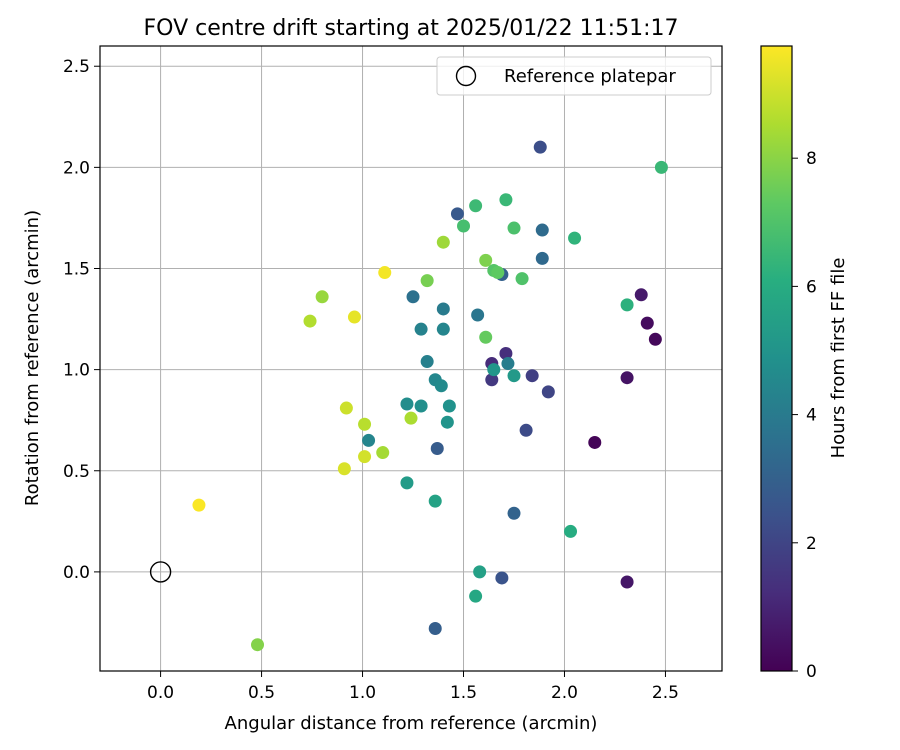 The height and width of the screenshot is (750, 900). Describe the element at coordinates (81, 320) in the screenshot. I see `y-axis-ticks: 0.0 0.5 1.0 1.5 2.0 2.5` at that location.